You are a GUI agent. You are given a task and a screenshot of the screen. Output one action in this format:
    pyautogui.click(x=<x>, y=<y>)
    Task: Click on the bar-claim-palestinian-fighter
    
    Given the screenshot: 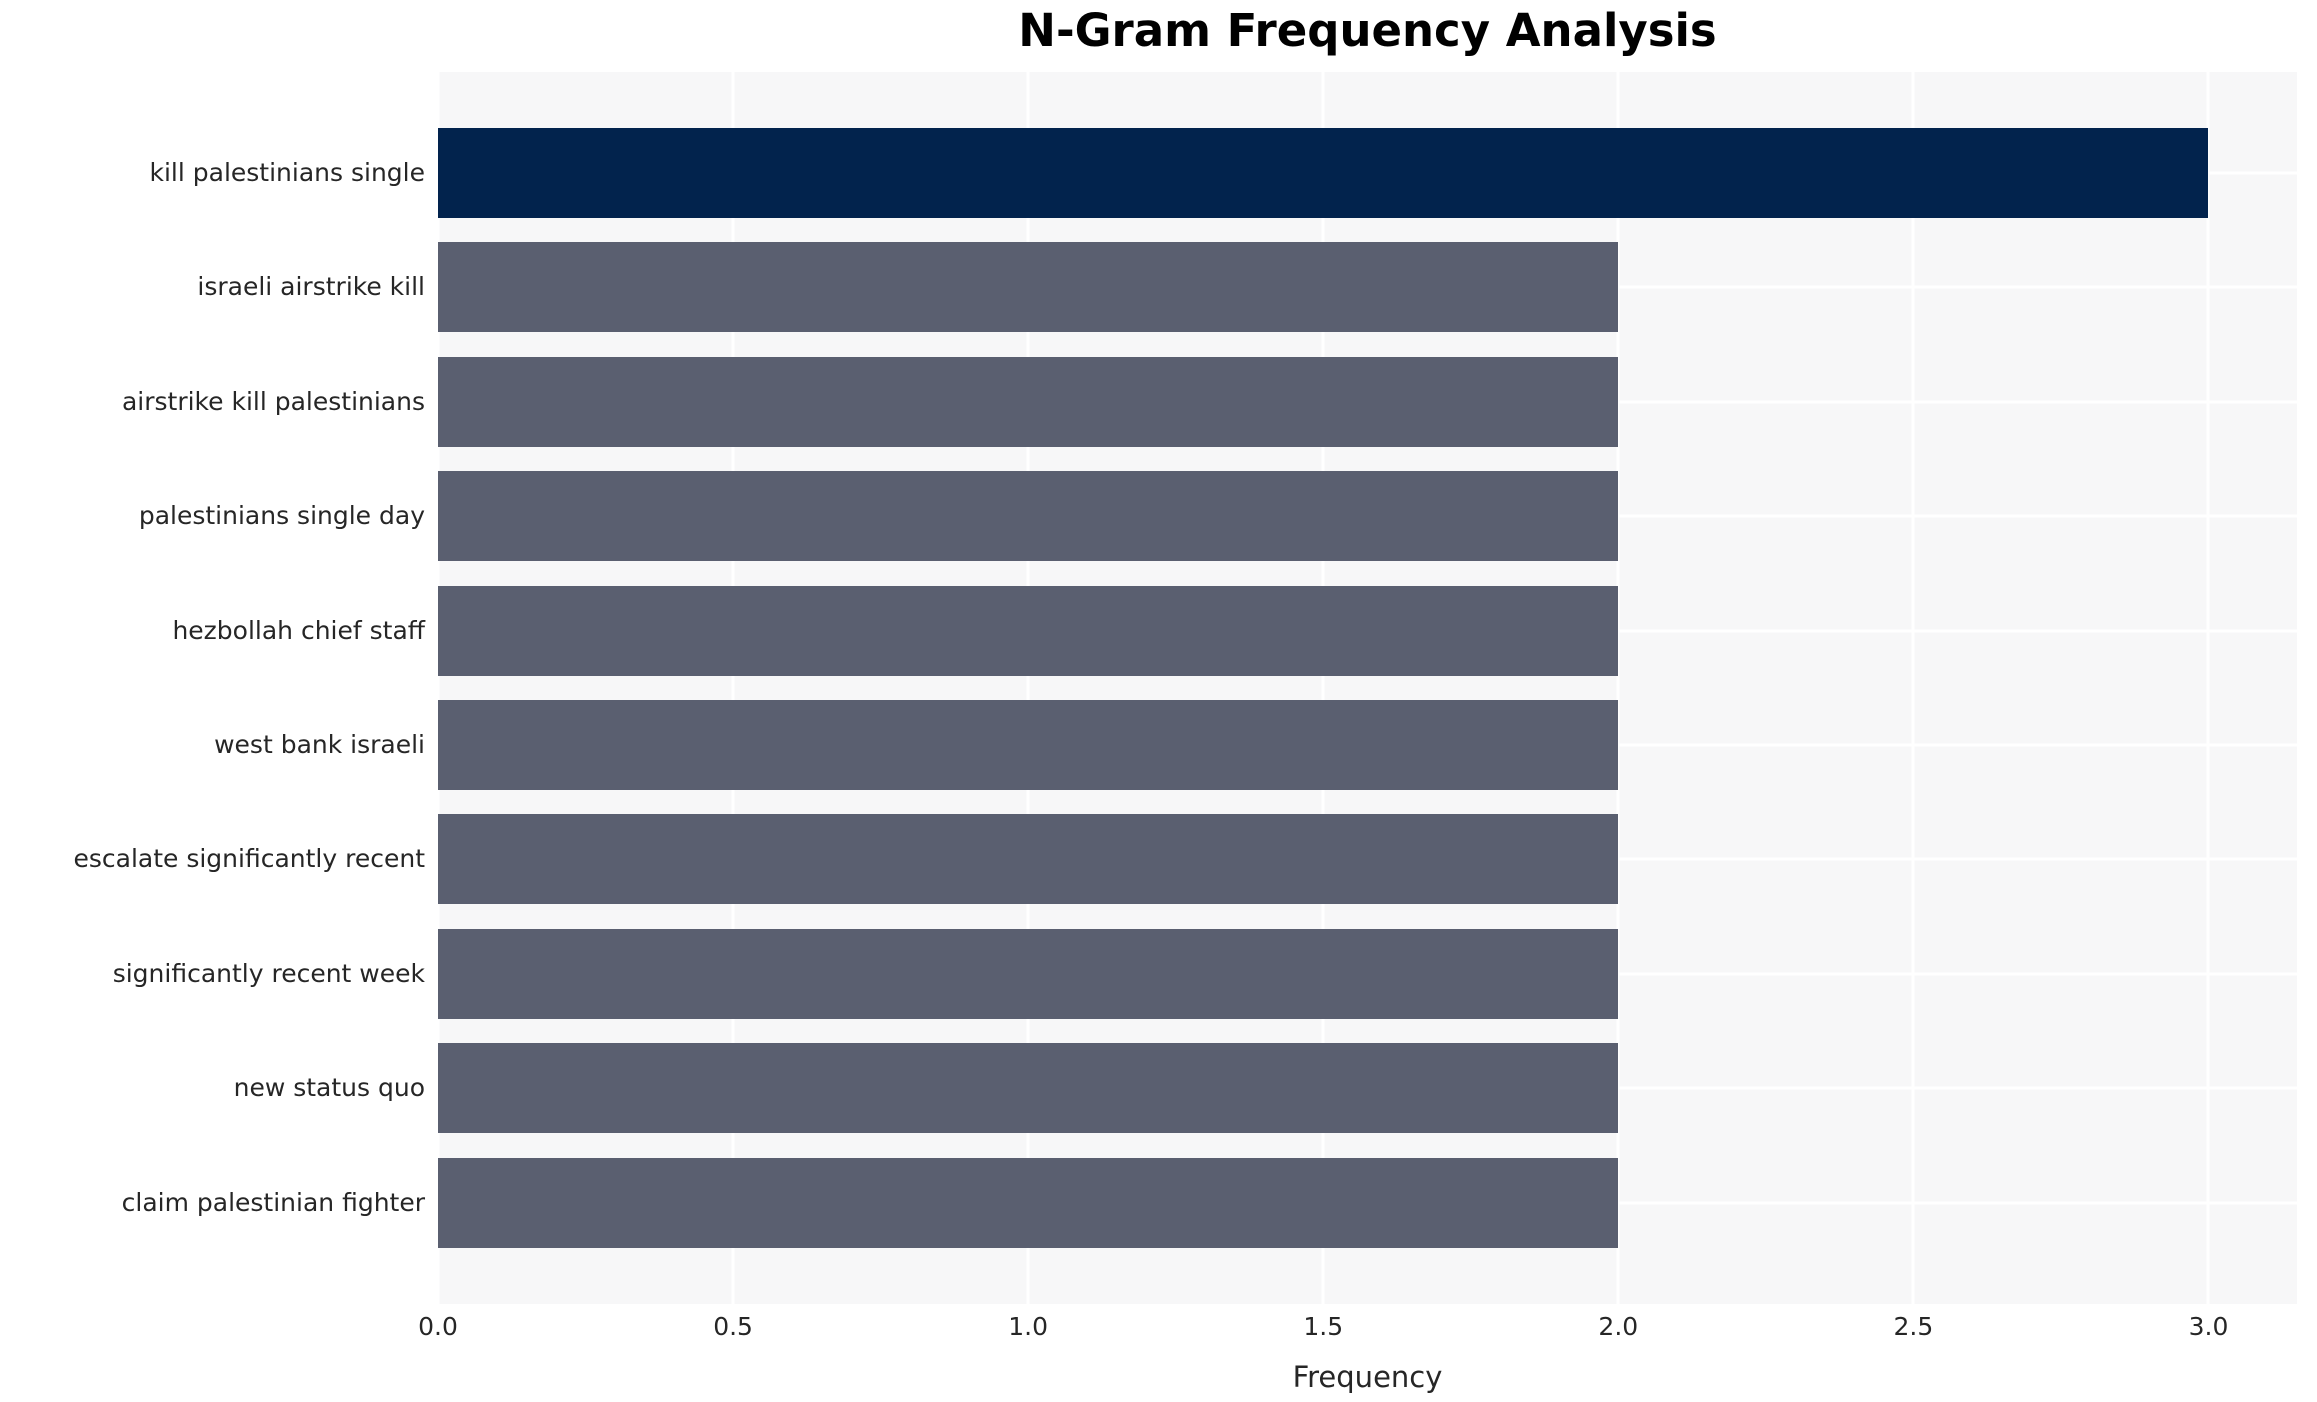 What is the action you would take?
    pyautogui.click(x=1028, y=1202)
    